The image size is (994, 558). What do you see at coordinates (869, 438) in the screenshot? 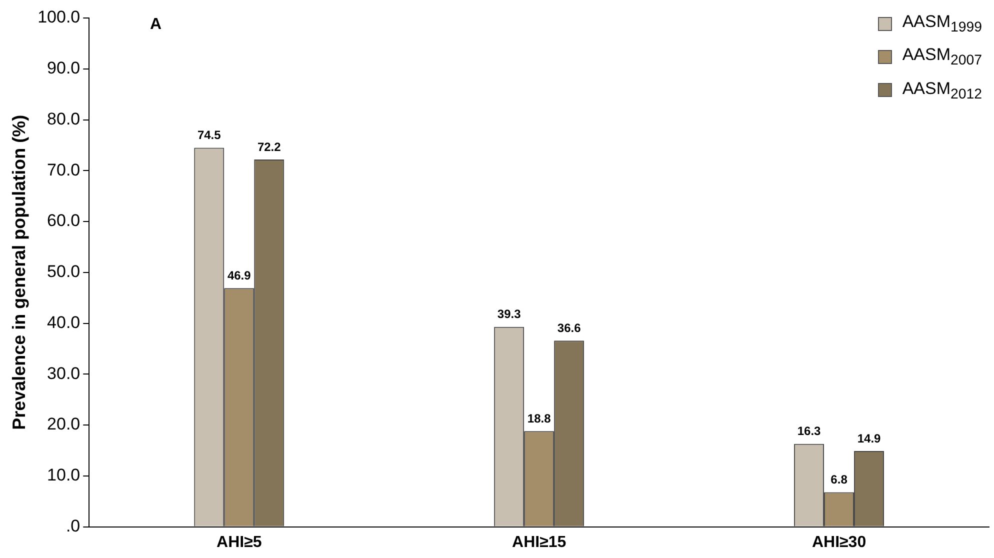
I see `data-label: 14.9` at bounding box center [869, 438].